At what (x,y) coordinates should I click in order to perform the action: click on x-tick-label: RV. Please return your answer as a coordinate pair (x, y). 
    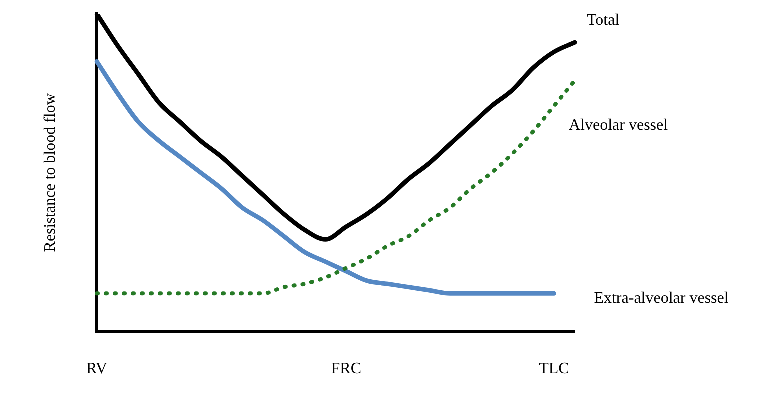
    Looking at the image, I should click on (97, 369).